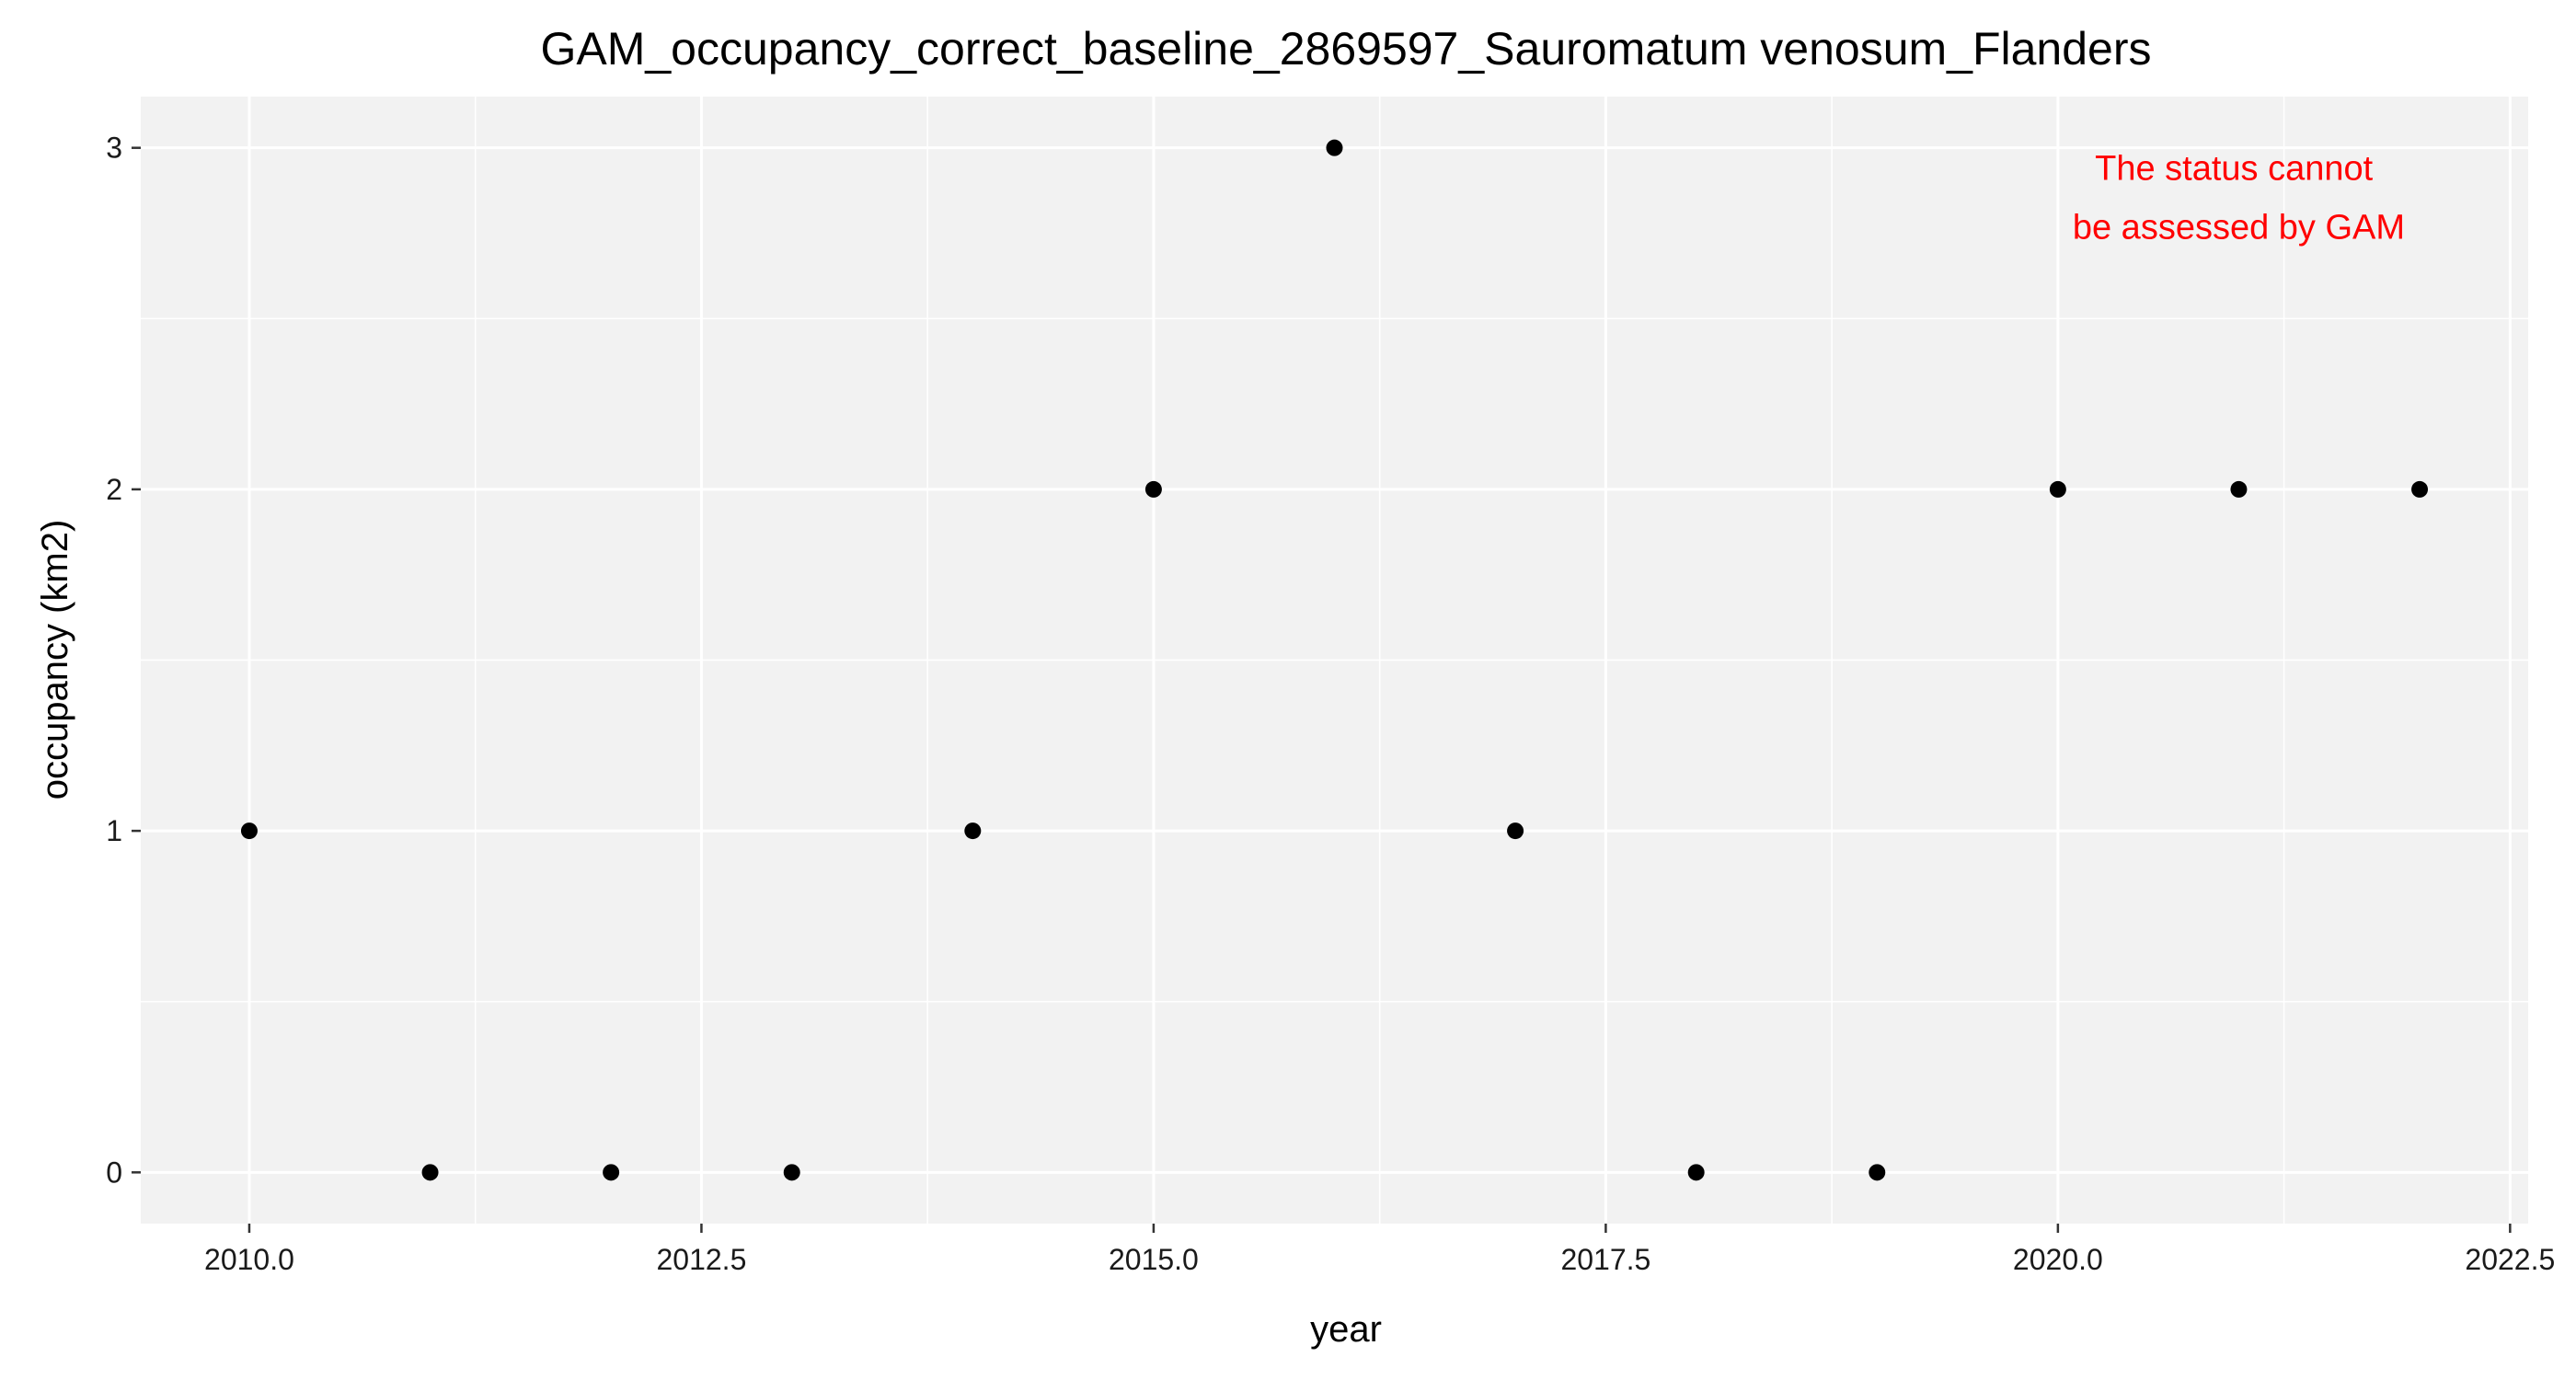 The image size is (2576, 1380). What do you see at coordinates (1334, 147) in the screenshot?
I see `data-point-2016` at bounding box center [1334, 147].